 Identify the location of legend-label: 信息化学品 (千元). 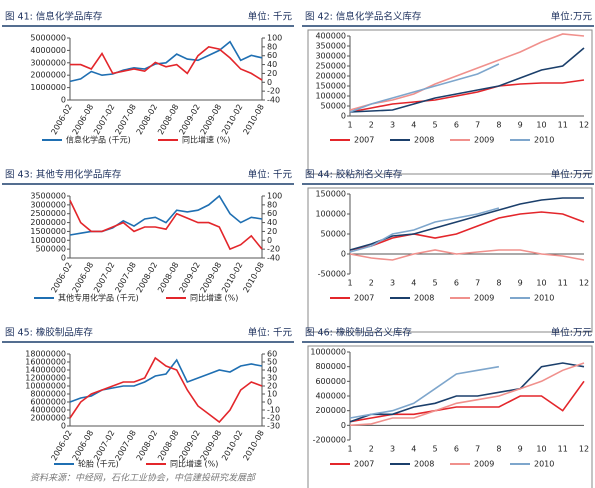
(98, 140).